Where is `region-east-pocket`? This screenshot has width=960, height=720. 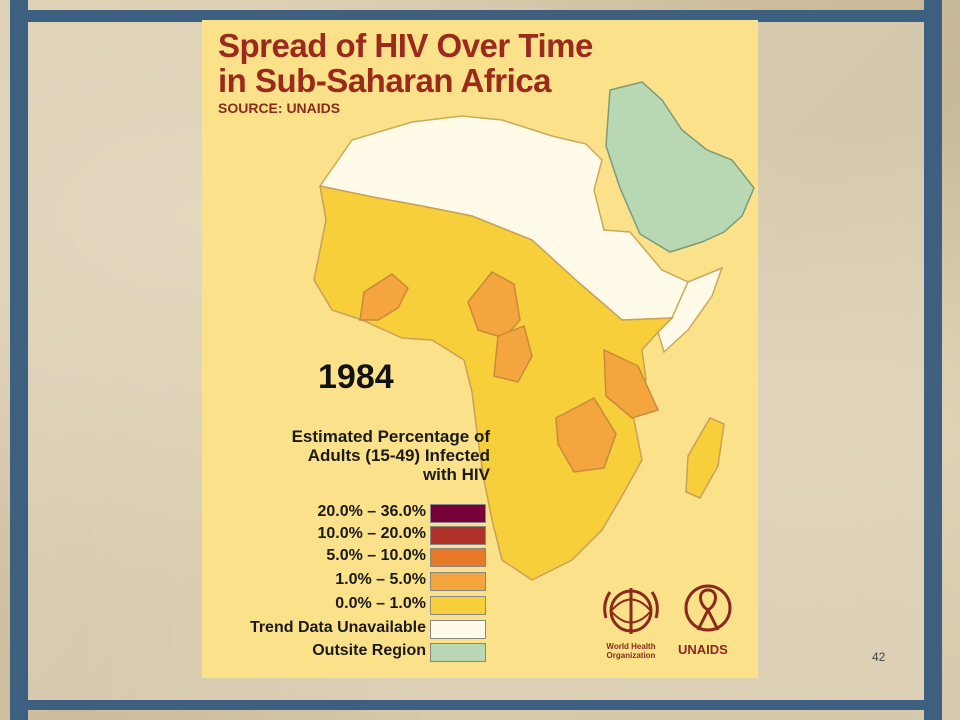 region-east-pocket is located at coordinates (631, 383).